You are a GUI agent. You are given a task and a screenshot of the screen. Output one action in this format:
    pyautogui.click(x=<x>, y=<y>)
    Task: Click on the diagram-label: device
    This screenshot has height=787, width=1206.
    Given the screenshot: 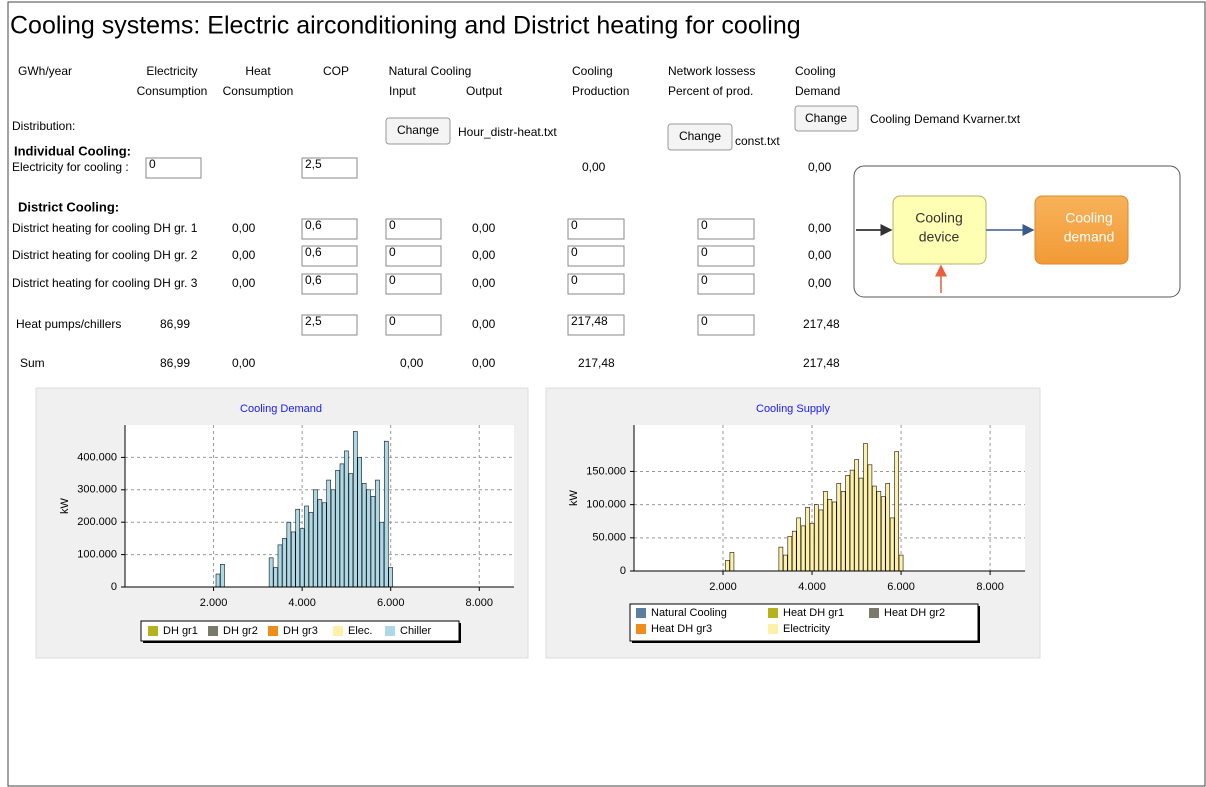 What is the action you would take?
    pyautogui.click(x=939, y=237)
    